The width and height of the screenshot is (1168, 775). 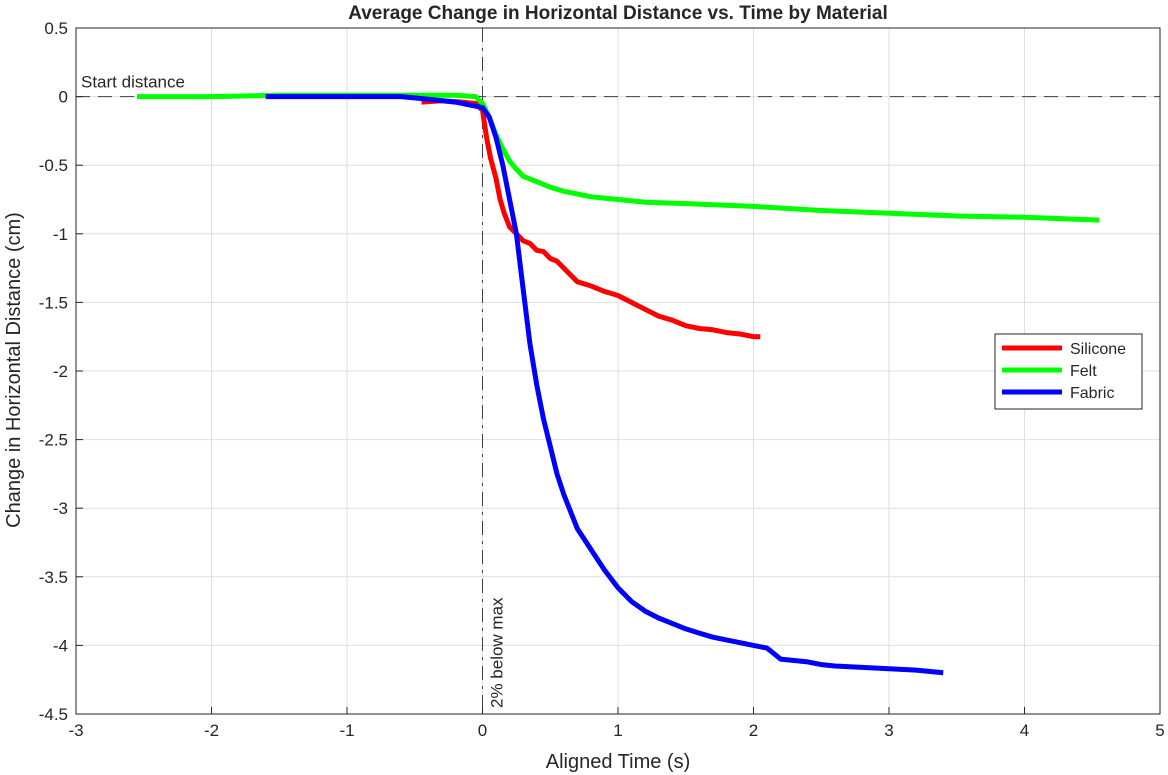 I want to click on legend-label-fabric: Fabric, so click(x=1092, y=393).